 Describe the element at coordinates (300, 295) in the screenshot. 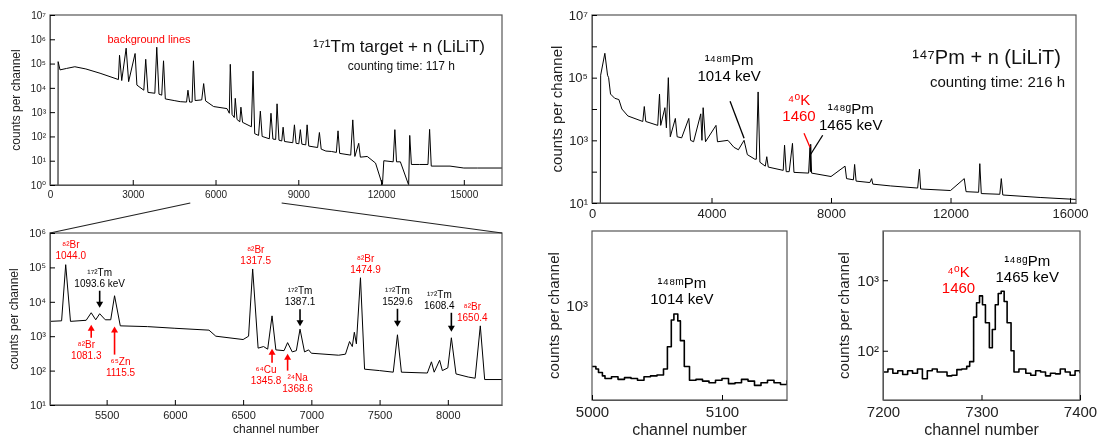

I see `annotation: ¹⁷²Tm 1387.1` at that location.